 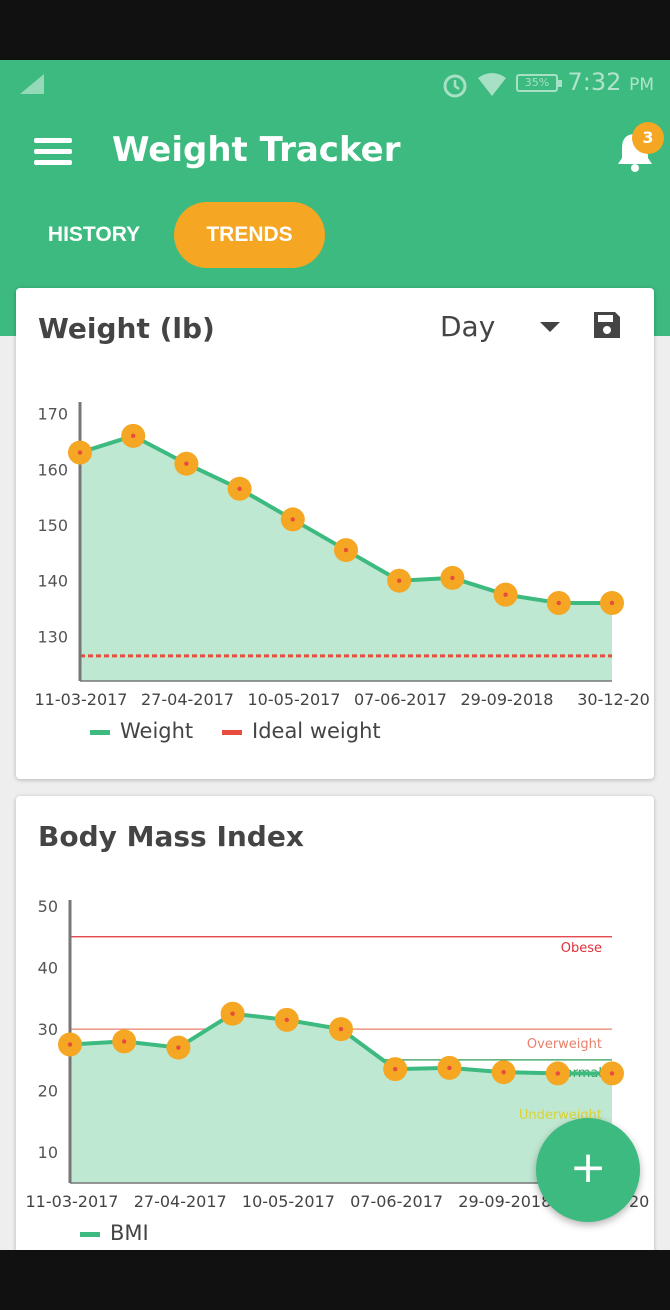 I want to click on bmi-card-title: Body Mass Index, so click(x=171, y=836).